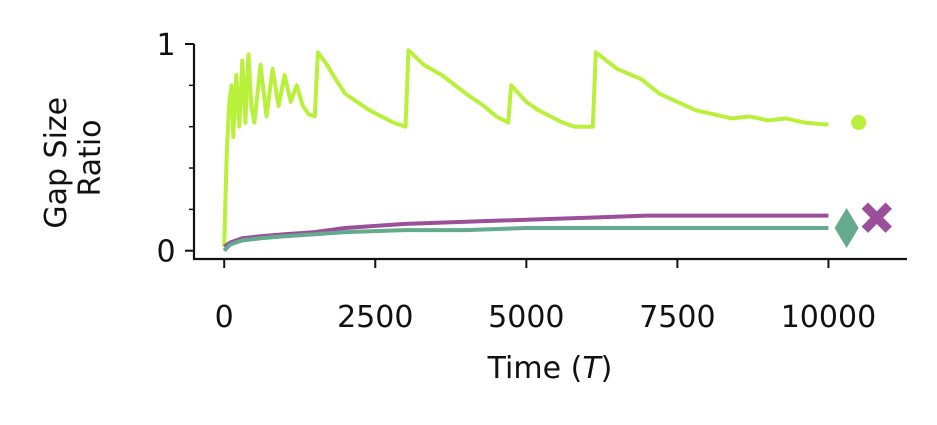 Image resolution: width=937 pixels, height=425 pixels. Describe the element at coordinates (846, 227) in the screenshot. I see `series-end-marker-diamond` at that location.